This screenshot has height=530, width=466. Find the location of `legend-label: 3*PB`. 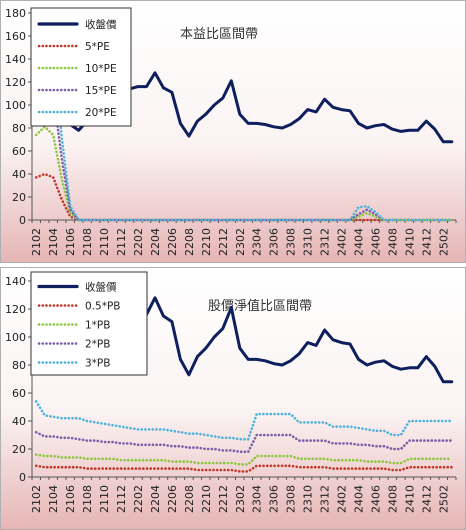

legend-label: 3*PB is located at coordinates (97, 364).